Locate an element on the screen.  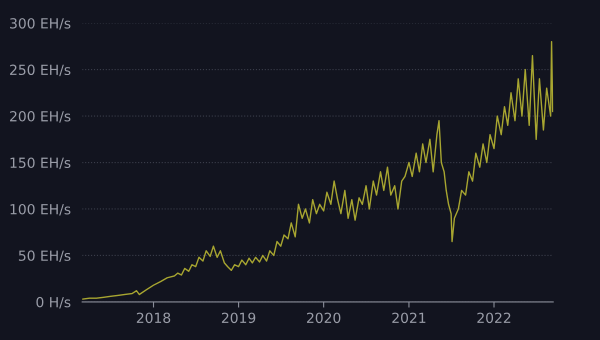
y-tick-label: 200 EH/s is located at coordinates (40, 117).